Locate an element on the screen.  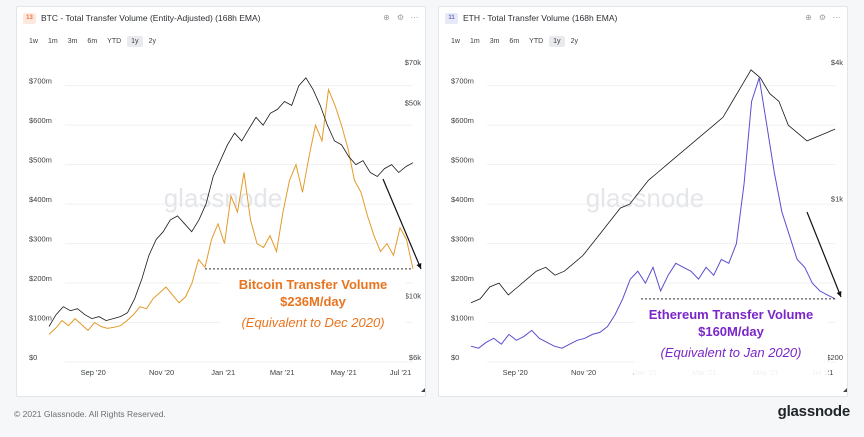
x-tick-label: Jul '21 is located at coordinates (400, 372).